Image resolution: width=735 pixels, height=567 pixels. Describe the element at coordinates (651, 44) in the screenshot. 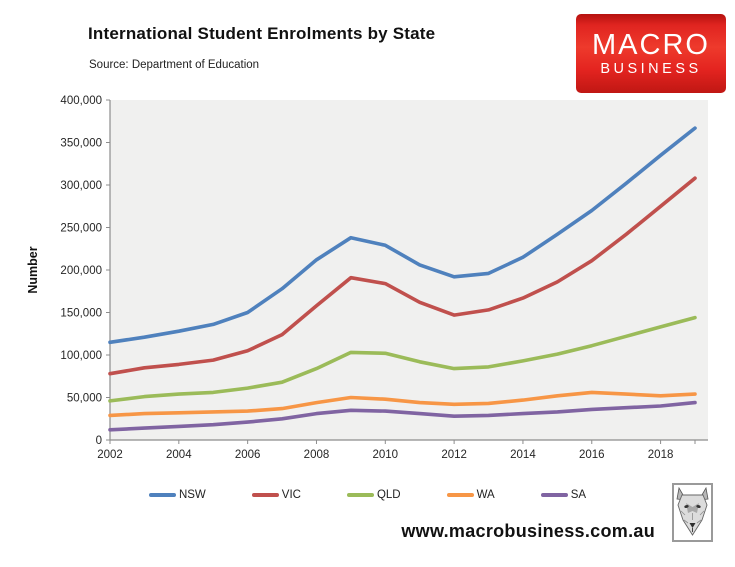

I see `logo-line1: MACRO` at that location.